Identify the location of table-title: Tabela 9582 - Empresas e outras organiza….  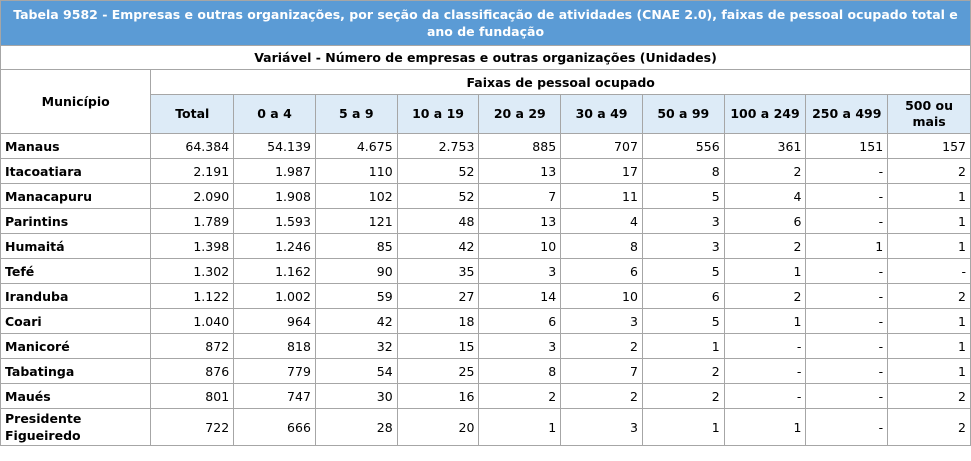
(485, 23).